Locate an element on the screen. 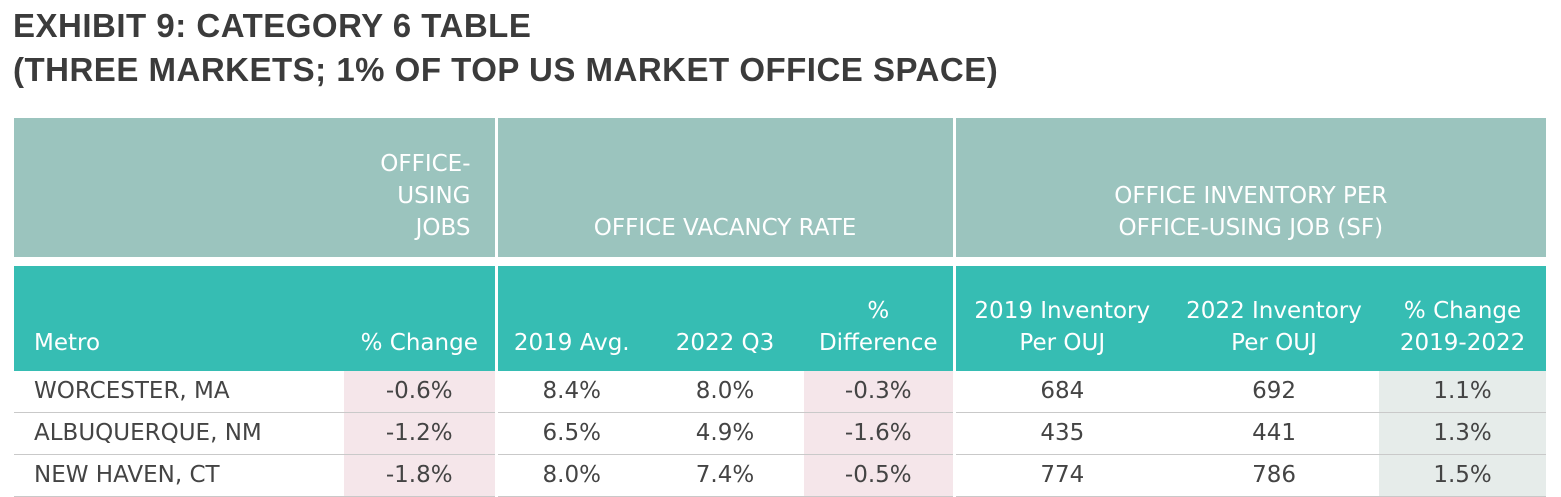 The width and height of the screenshot is (1561, 497). inv-2022-cell: 441 is located at coordinates (1274, 433).